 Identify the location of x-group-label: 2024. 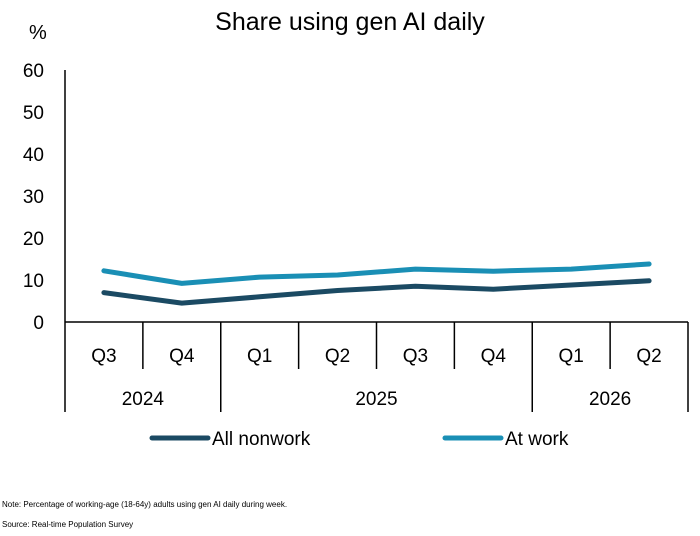
(143, 399).